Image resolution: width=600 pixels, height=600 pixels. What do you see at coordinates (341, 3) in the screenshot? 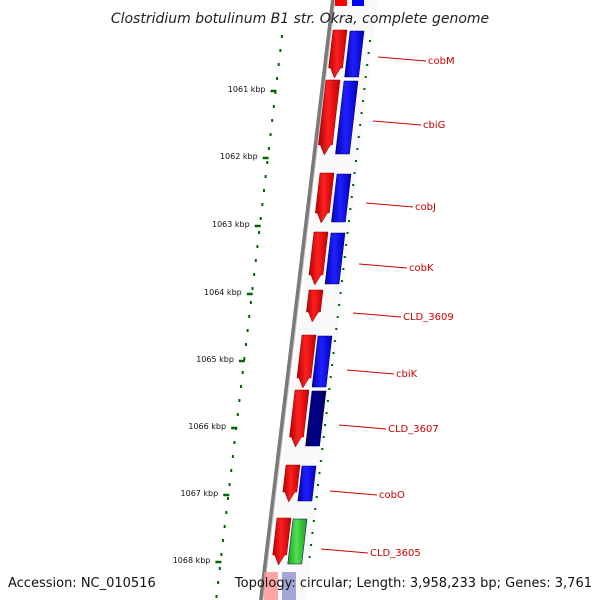
I see `top-feature-red` at bounding box center [341, 3].